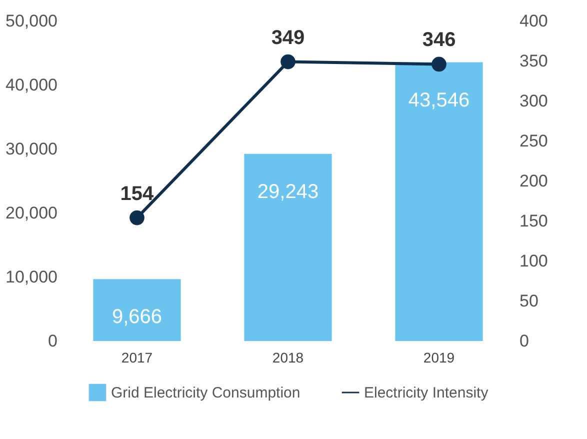 The image size is (587, 439). Describe the element at coordinates (32, 85) in the screenshot. I see `y-tick-label: 40,000` at that location.